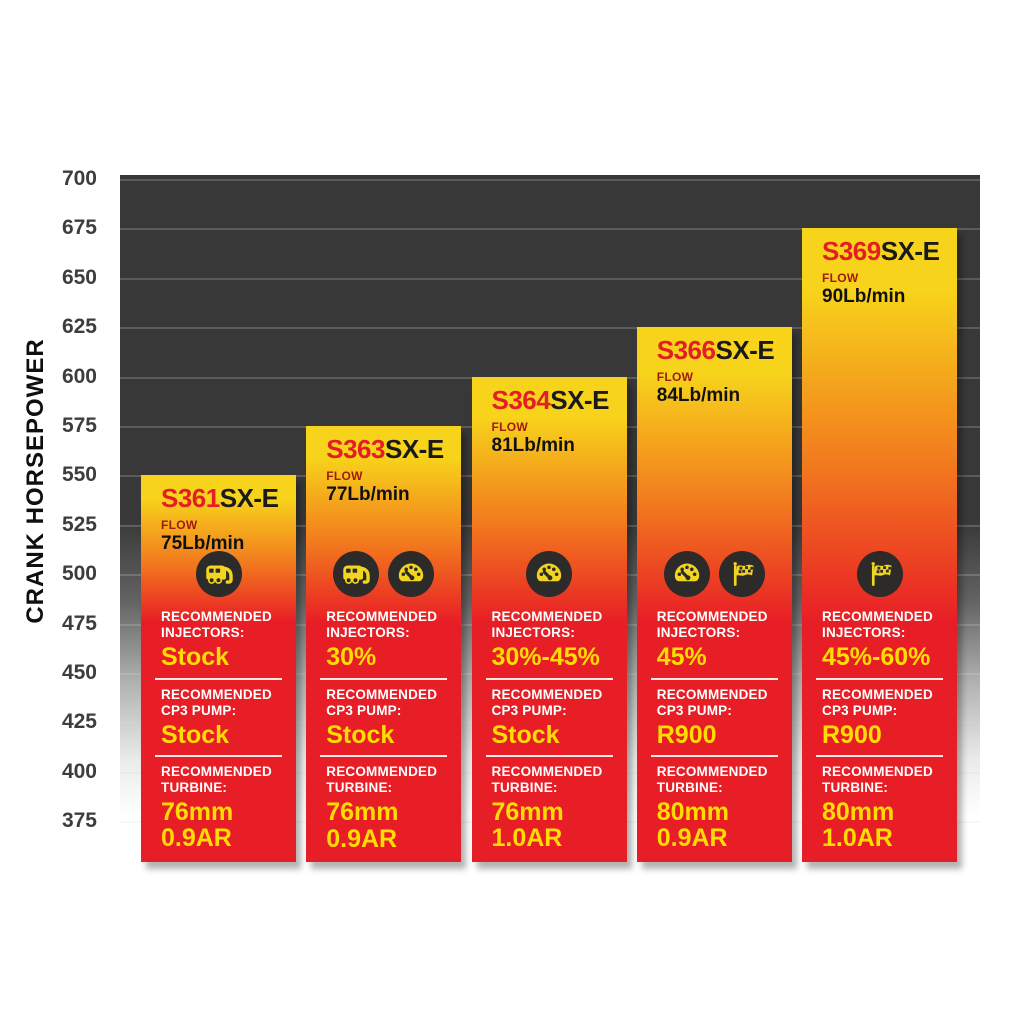  Describe the element at coordinates (79, 277) in the screenshot. I see `y-tick-label: 650` at that location.